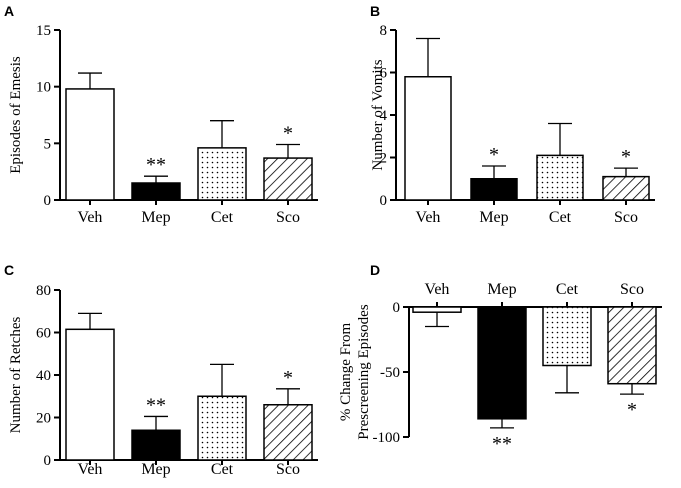 The image size is (681, 488). Describe the element at coordinates (387, 438) in the screenshot. I see `y-tick-label: -100` at that location.